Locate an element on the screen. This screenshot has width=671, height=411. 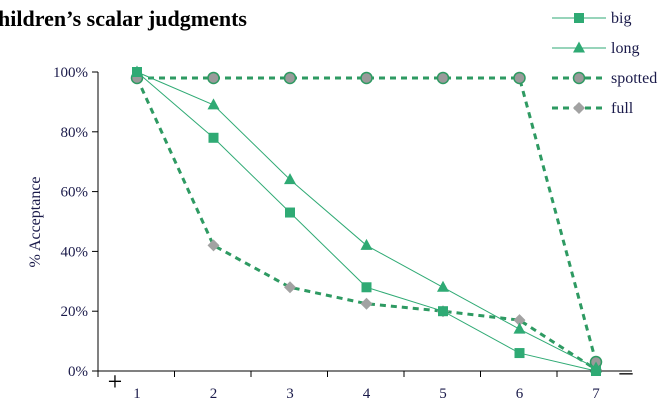
x-tick-label: 1 is located at coordinates (137, 394).